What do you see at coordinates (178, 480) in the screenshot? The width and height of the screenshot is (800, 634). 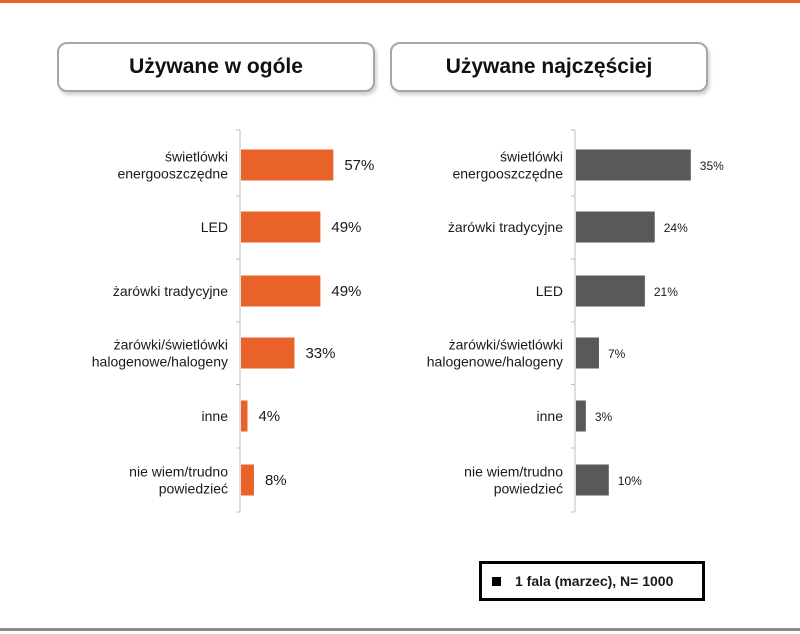 I see `left-category-label-5: nie wiem/trudno powiedzieć` at bounding box center [178, 480].